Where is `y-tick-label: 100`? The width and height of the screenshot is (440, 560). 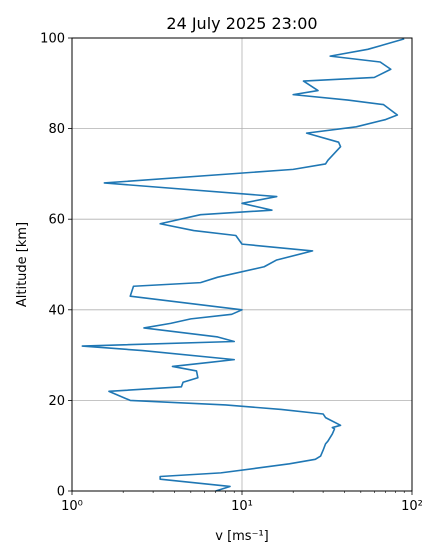
y-tick-label: 100 is located at coordinates (52, 39).